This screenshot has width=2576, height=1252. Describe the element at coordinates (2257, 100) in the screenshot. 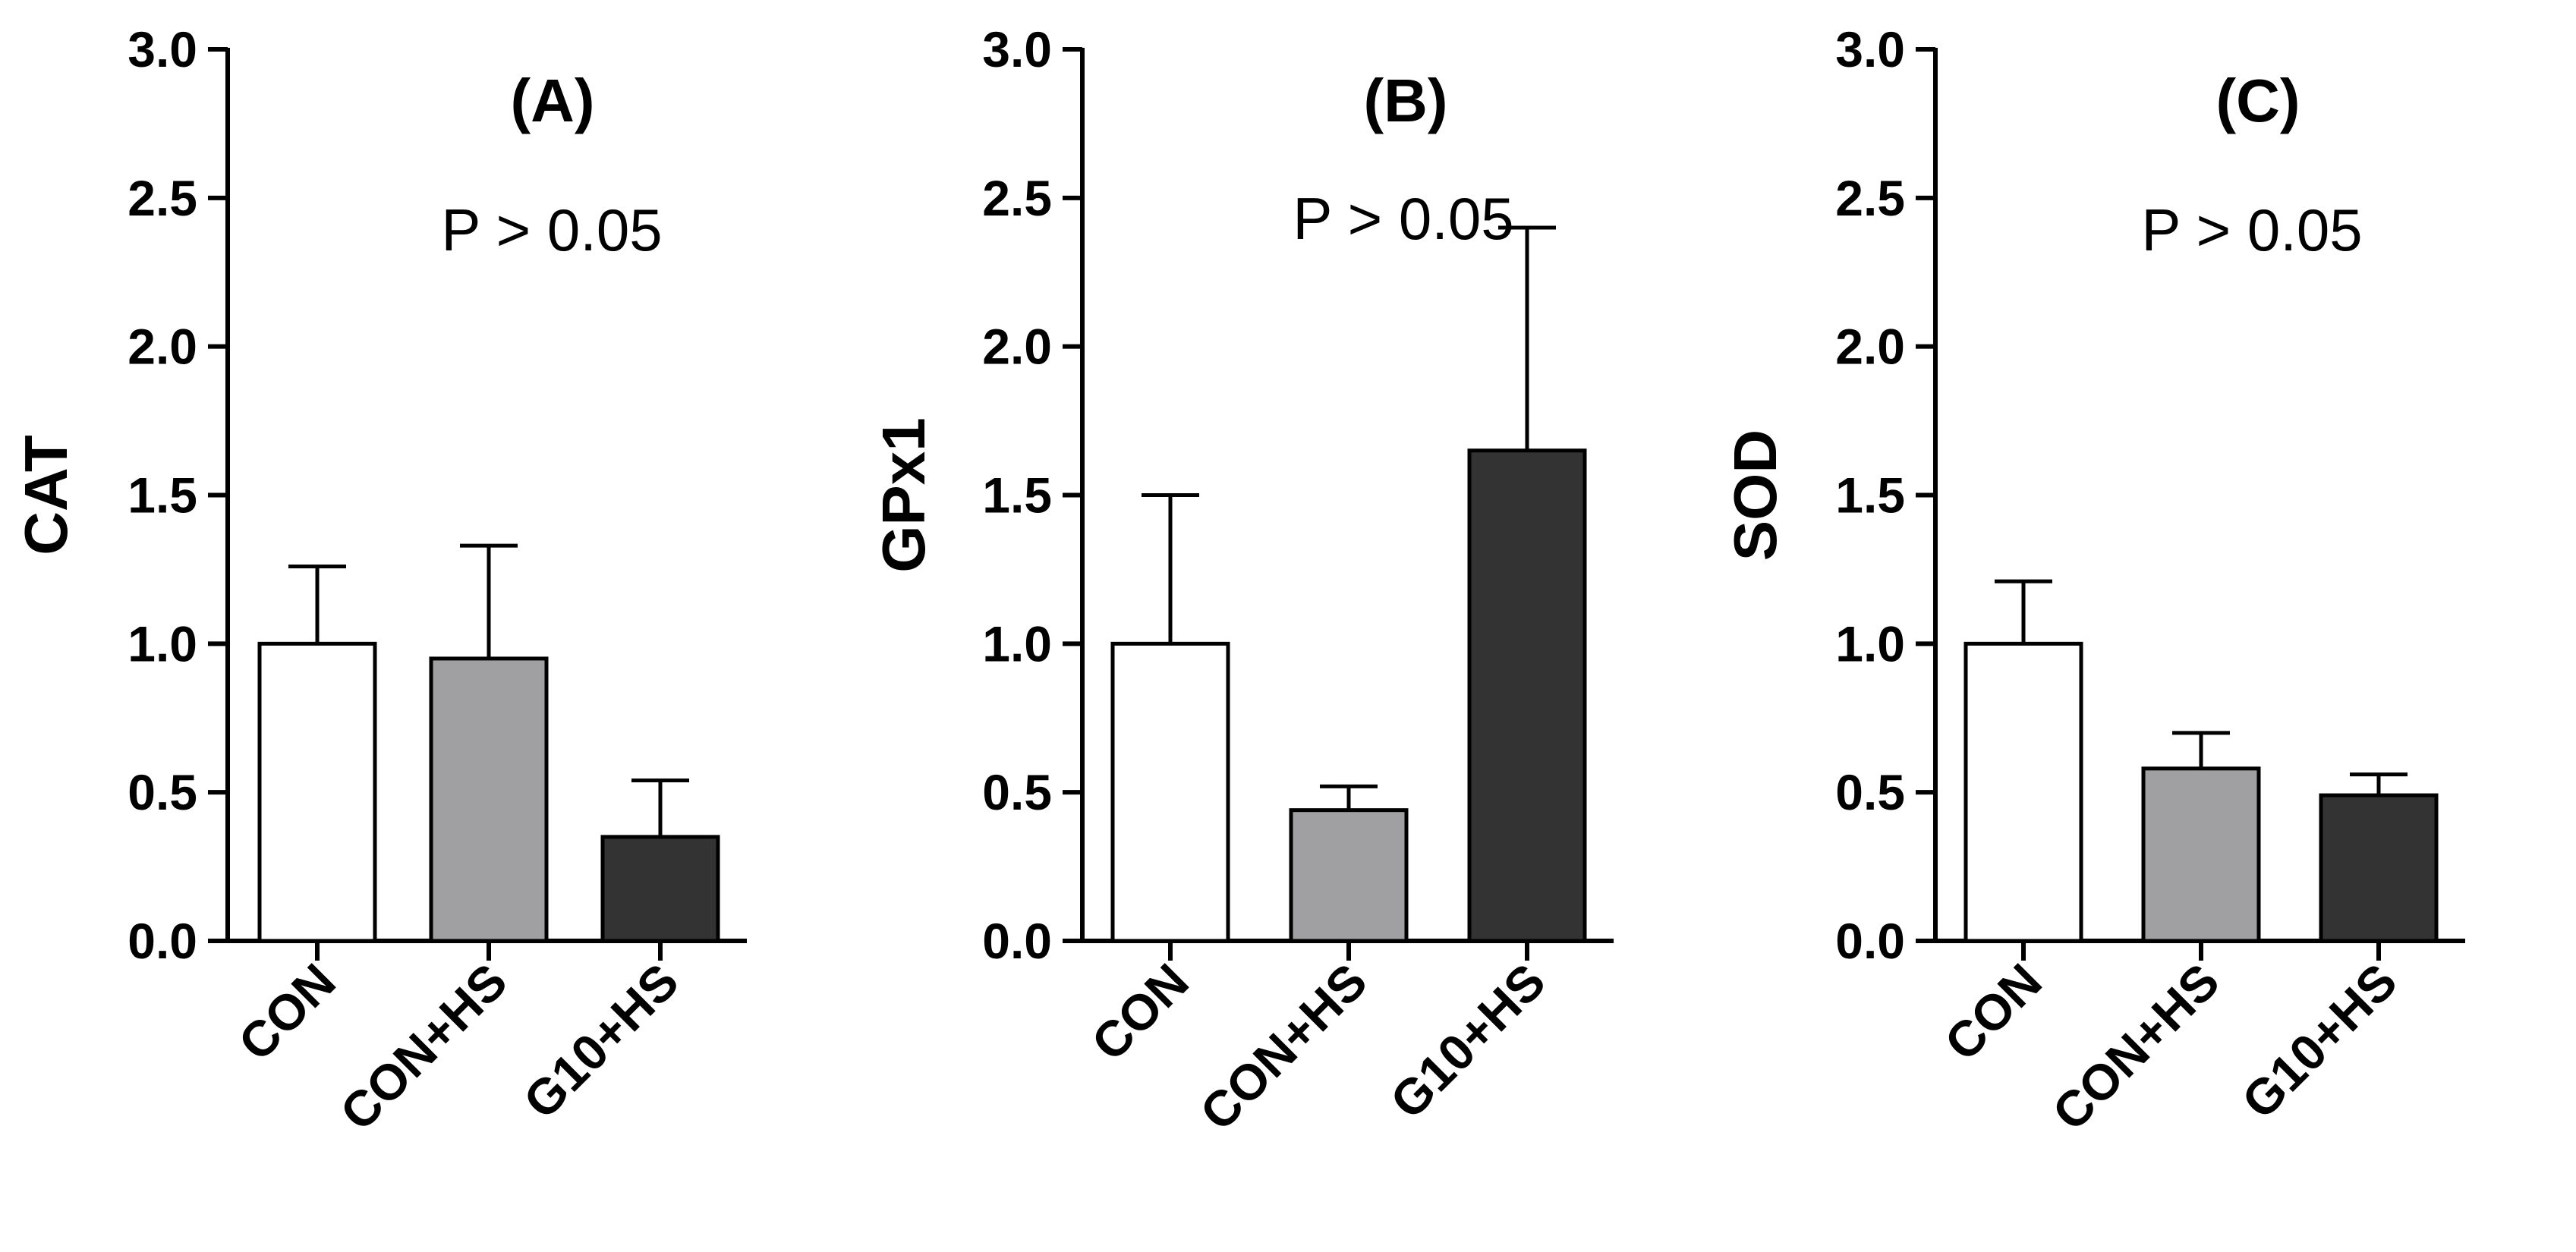

I see `panel-title: (C)` at that location.